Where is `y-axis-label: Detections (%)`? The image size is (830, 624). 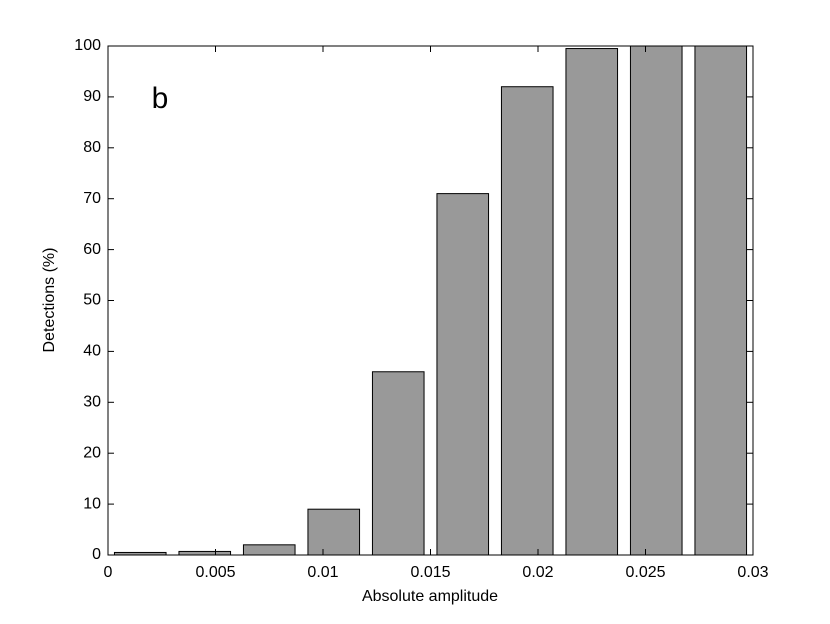
y-axis-label: Detections (%) is located at coordinates (49, 300).